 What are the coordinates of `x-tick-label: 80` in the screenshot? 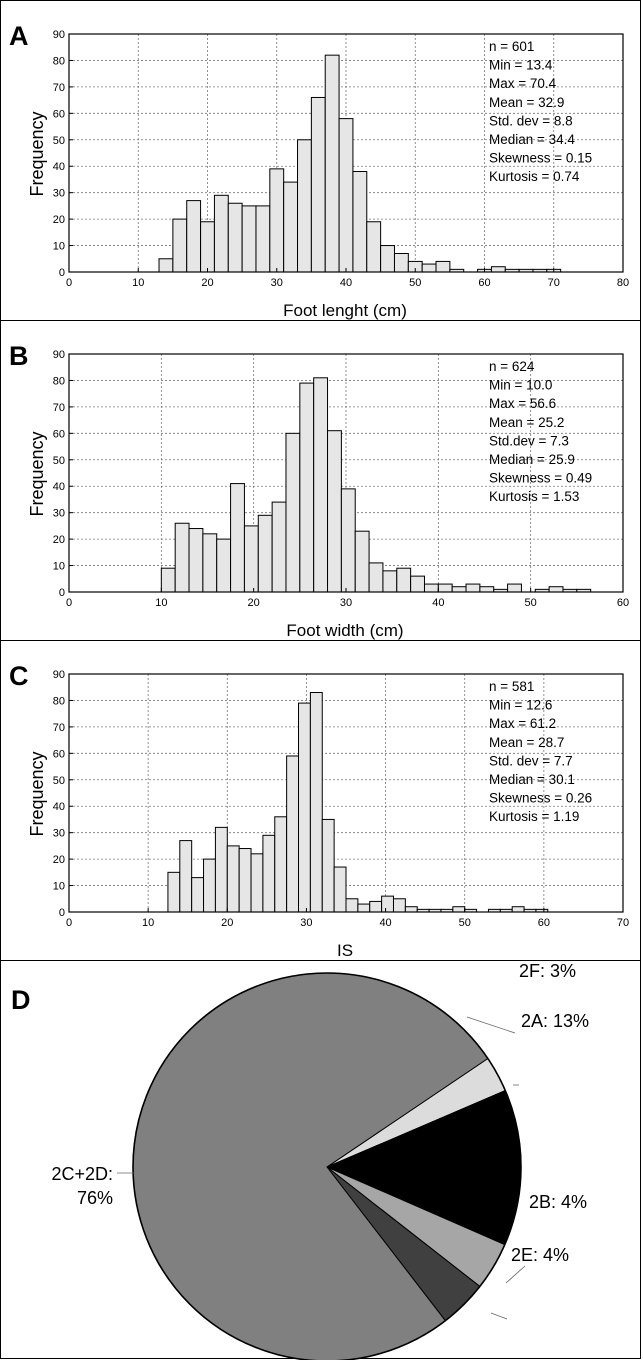 It's located at (623, 283).